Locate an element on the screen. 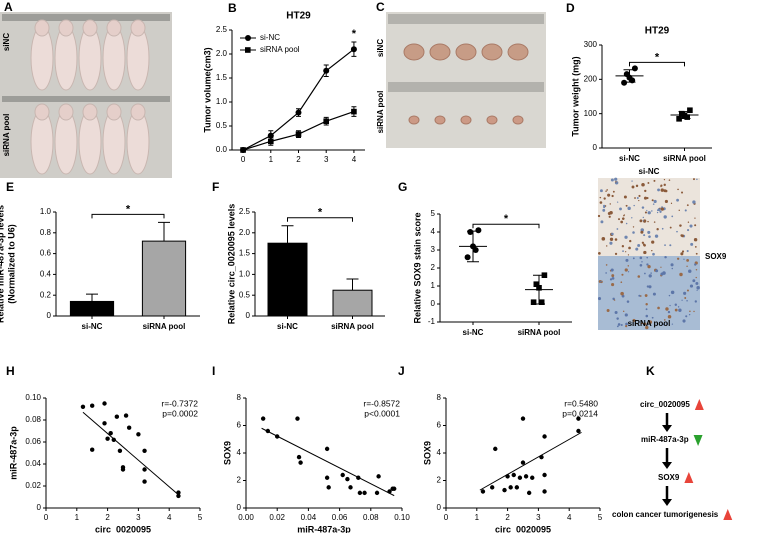 The width and height of the screenshot is (760, 533). photo-tumors is located at coordinates (466, 80).